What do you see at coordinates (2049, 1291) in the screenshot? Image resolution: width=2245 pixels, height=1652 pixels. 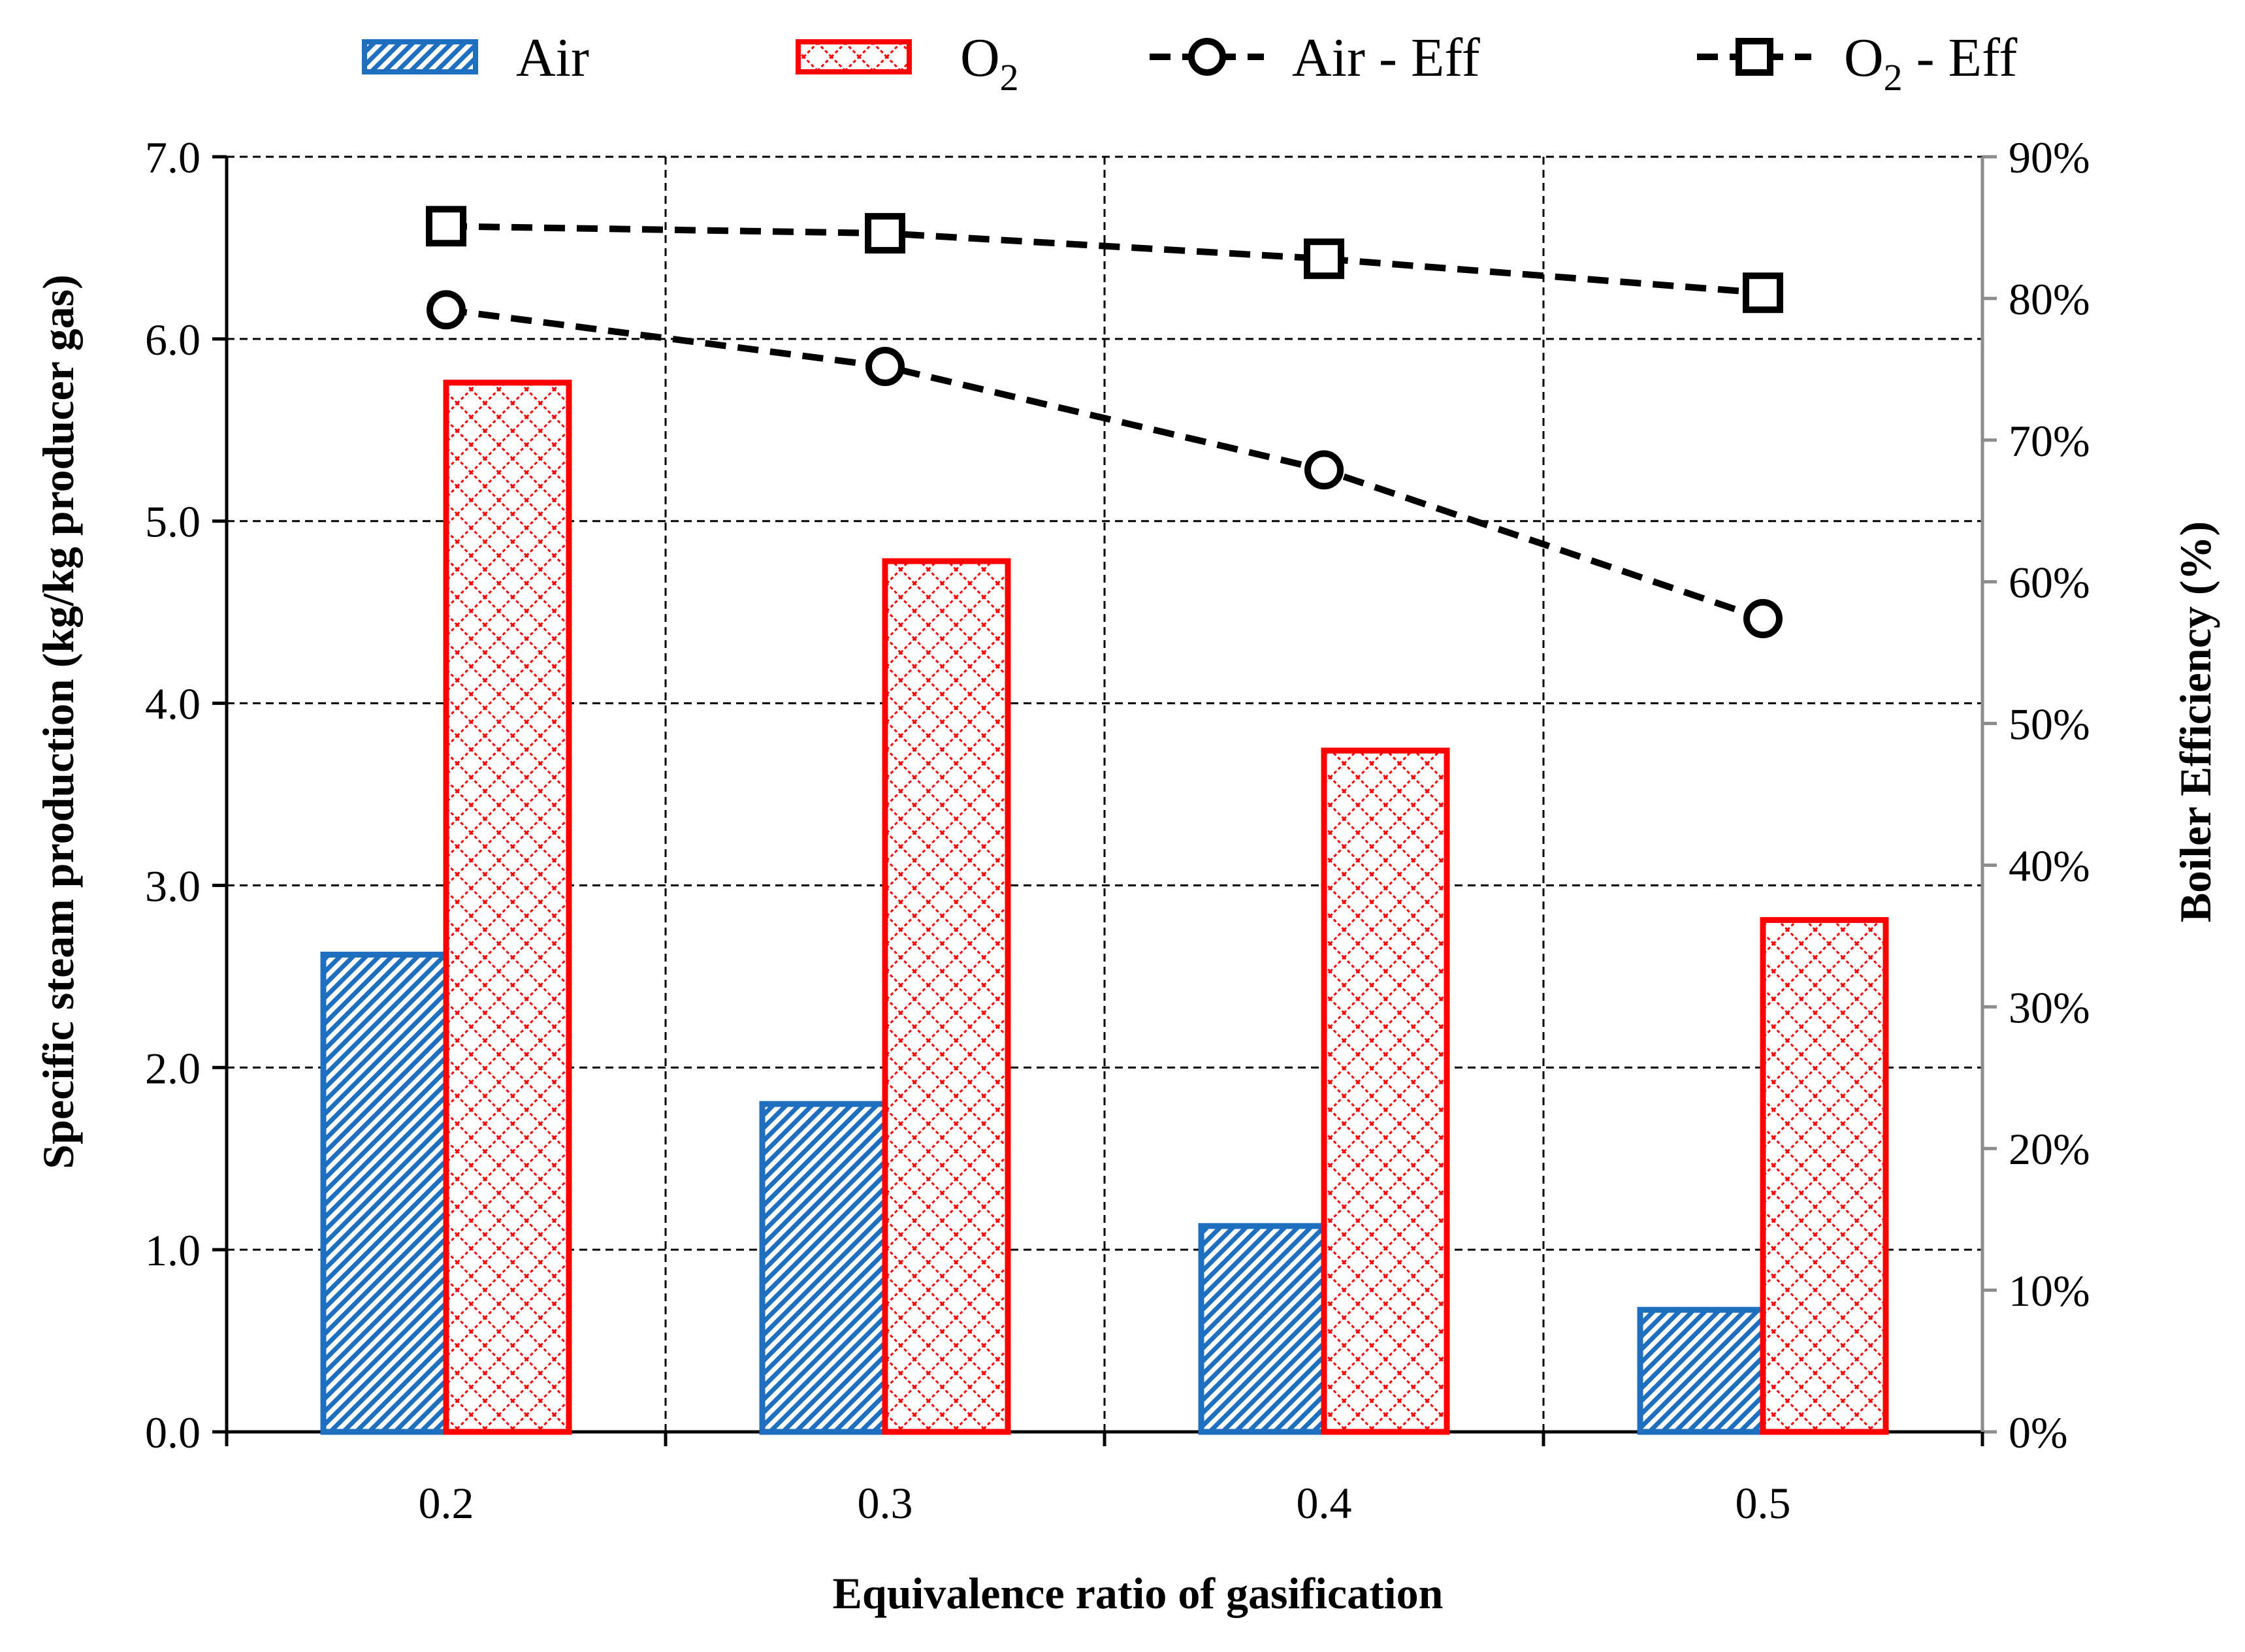 I see `y2-tick-label: 10%` at bounding box center [2049, 1291].